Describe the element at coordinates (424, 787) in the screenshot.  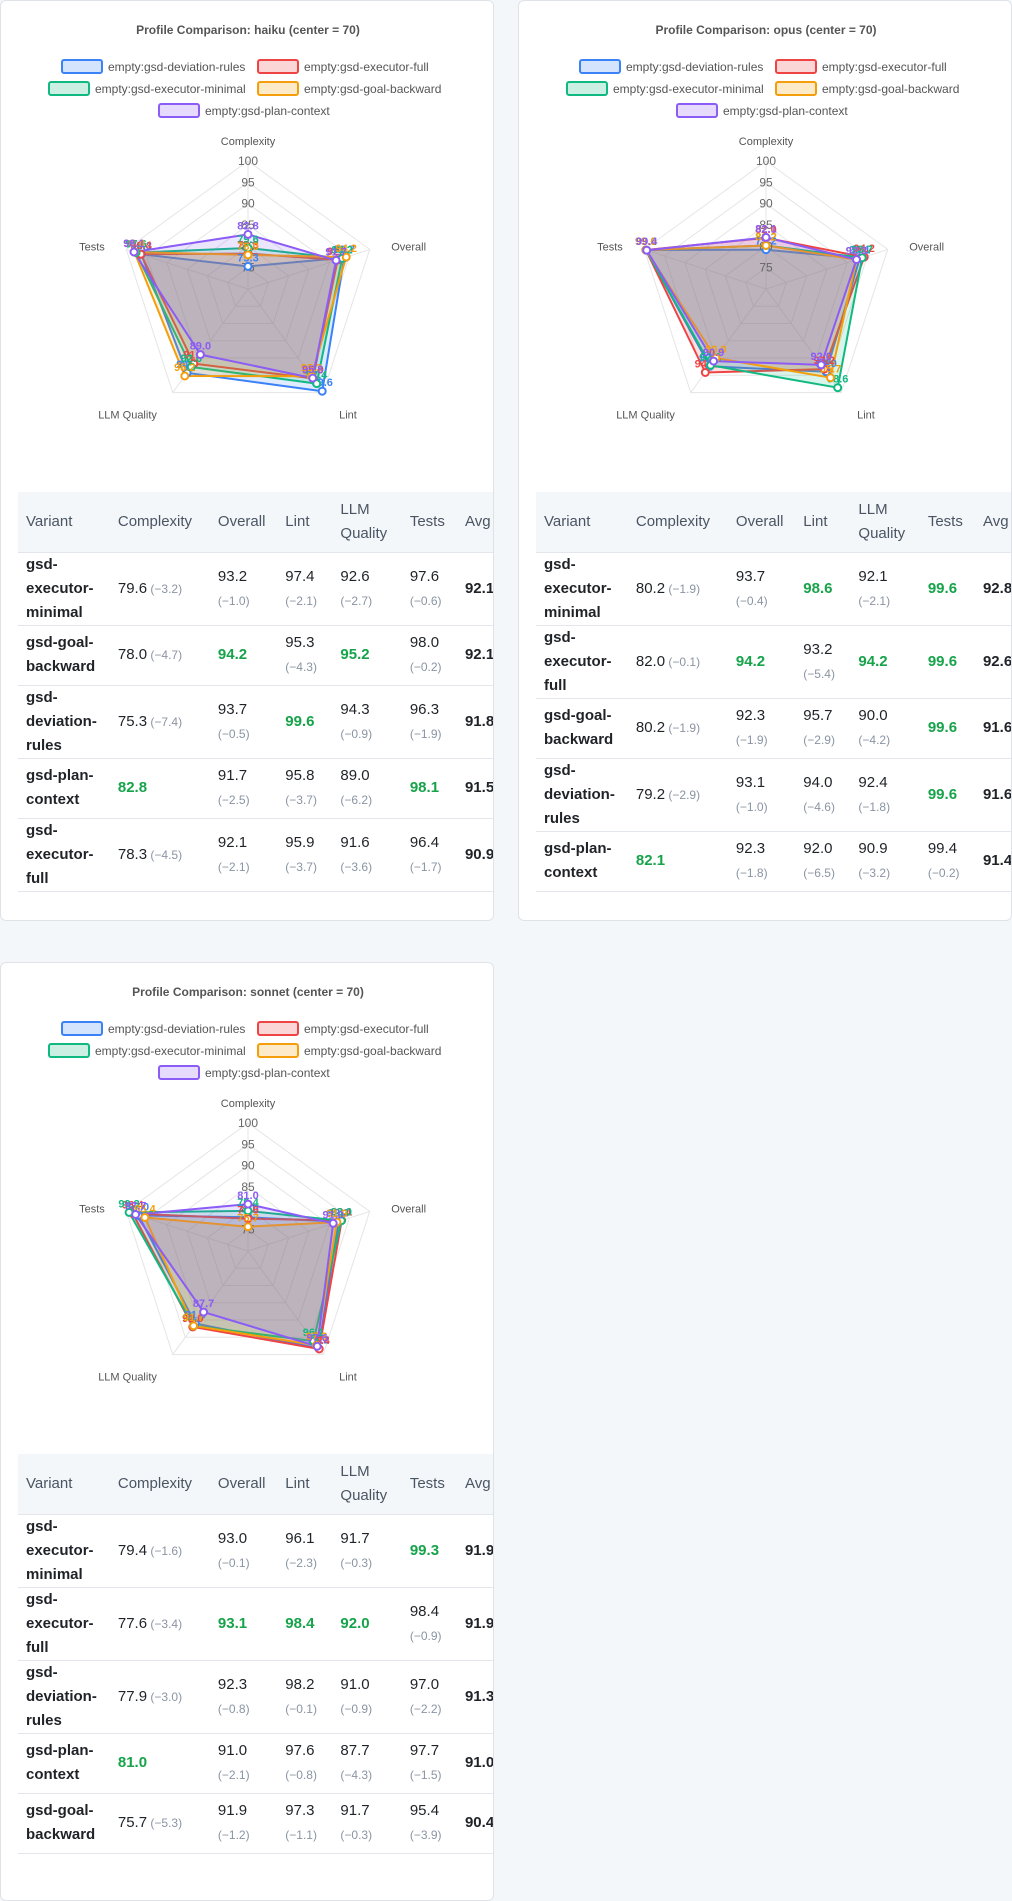
I see `metric-value: 98.1` at that location.